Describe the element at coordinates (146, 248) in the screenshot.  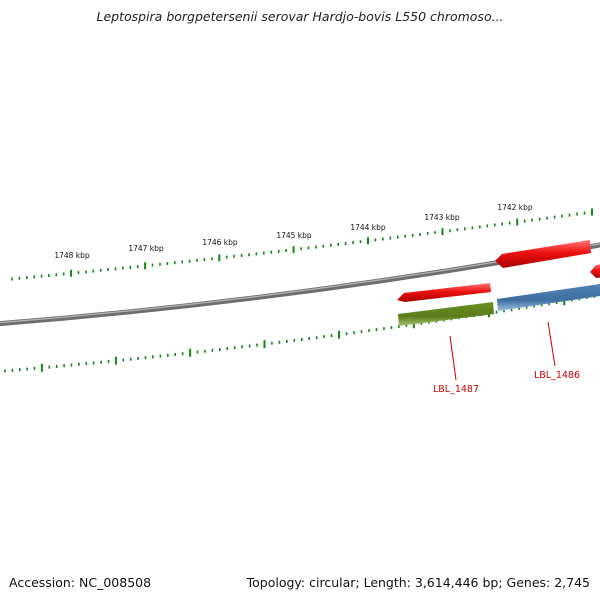
I see `kbp-label-1747: 1747 kbp` at that location.